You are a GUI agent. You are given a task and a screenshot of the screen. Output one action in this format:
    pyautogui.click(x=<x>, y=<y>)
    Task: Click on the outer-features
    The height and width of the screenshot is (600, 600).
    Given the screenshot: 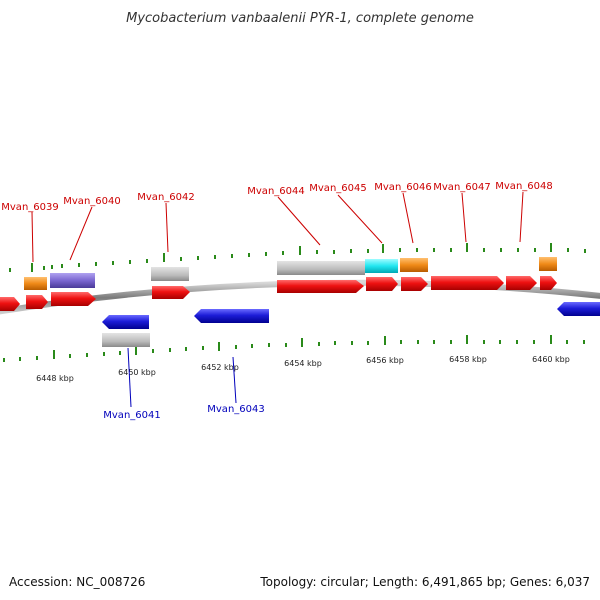 What is the action you would take?
    pyautogui.click(x=290, y=273)
    